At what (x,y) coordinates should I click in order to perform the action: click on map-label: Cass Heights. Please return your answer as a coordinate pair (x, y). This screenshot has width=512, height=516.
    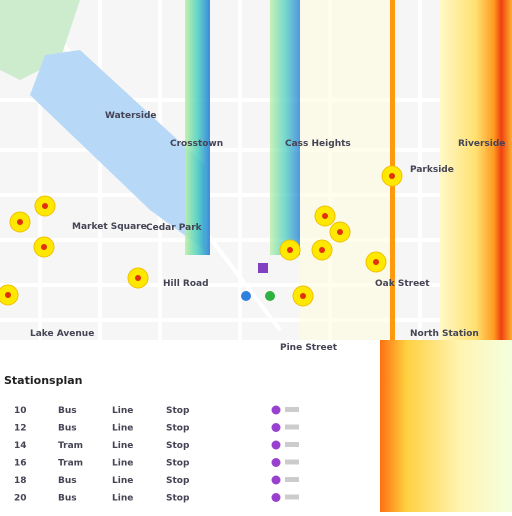
    Looking at the image, I should click on (318, 144).